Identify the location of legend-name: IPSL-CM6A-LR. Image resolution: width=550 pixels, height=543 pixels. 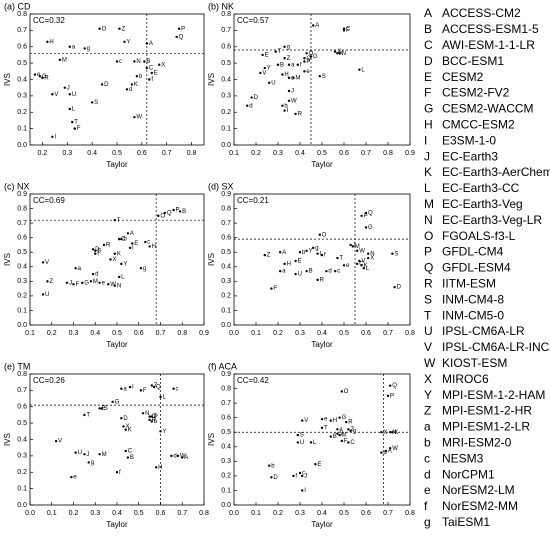
(483, 331).